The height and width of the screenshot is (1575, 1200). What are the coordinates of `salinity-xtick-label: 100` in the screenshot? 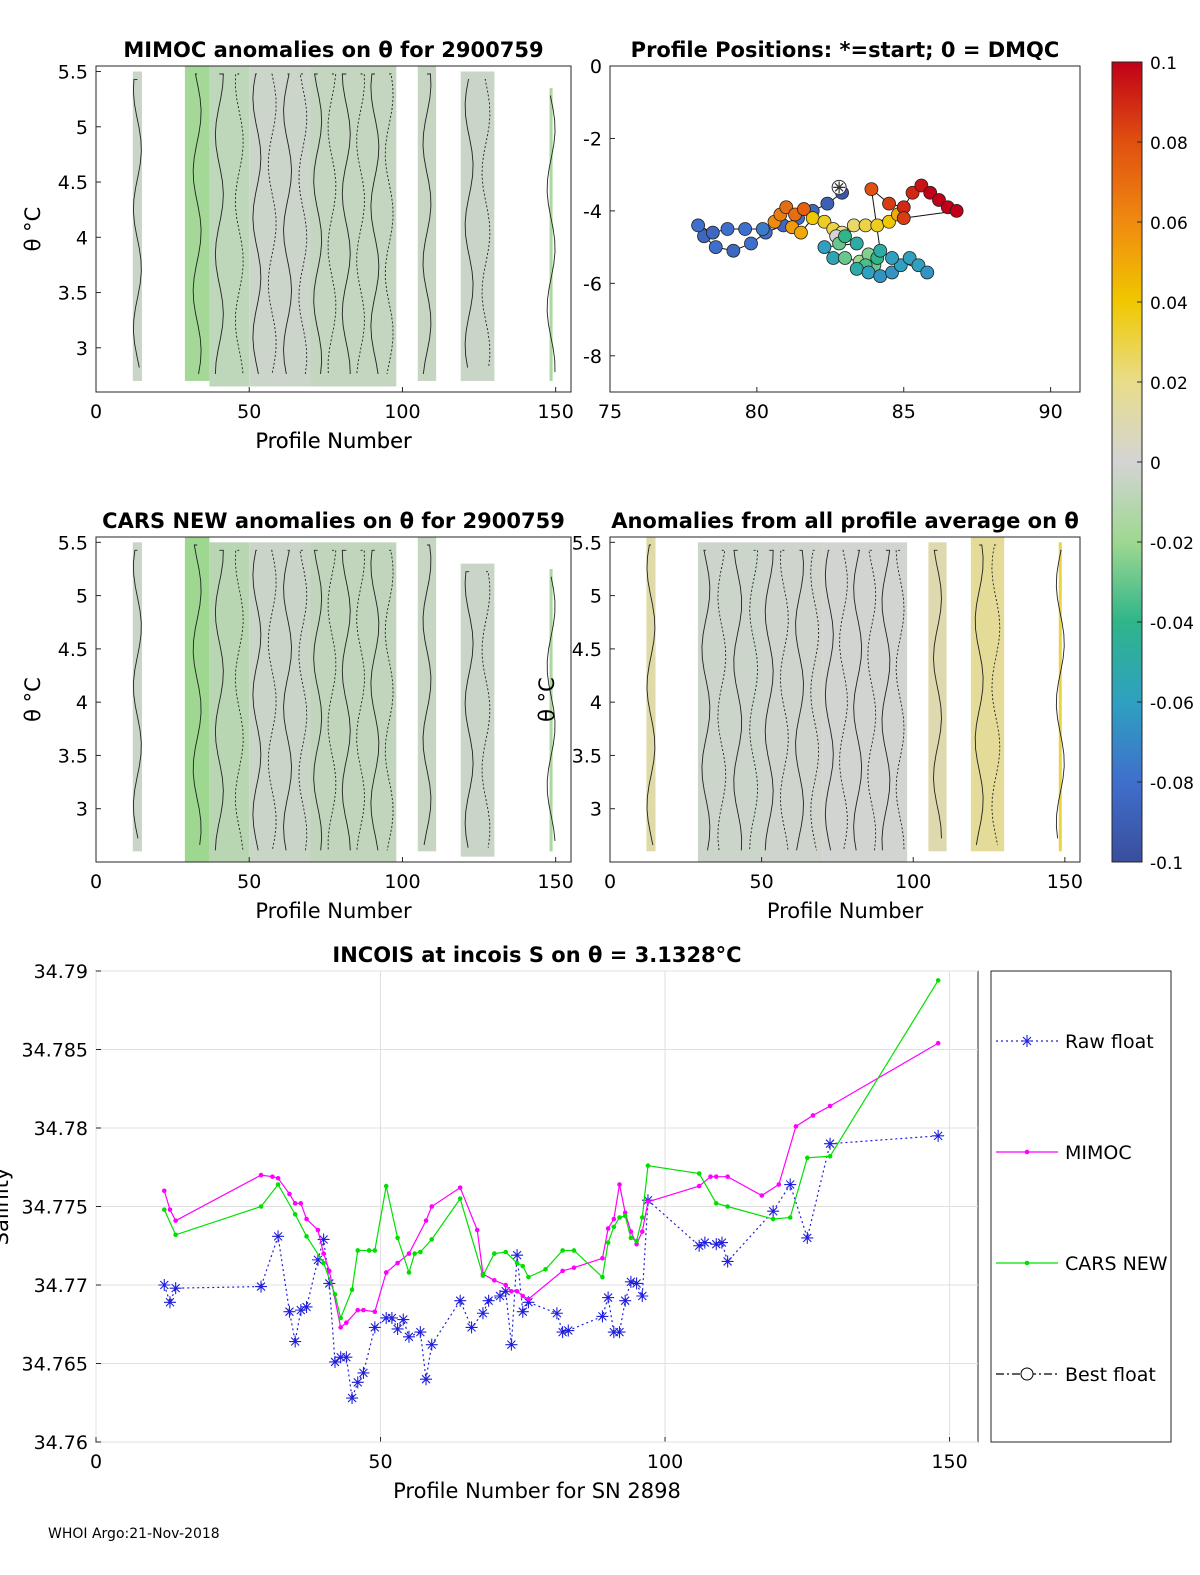 It's located at (665, 1462).